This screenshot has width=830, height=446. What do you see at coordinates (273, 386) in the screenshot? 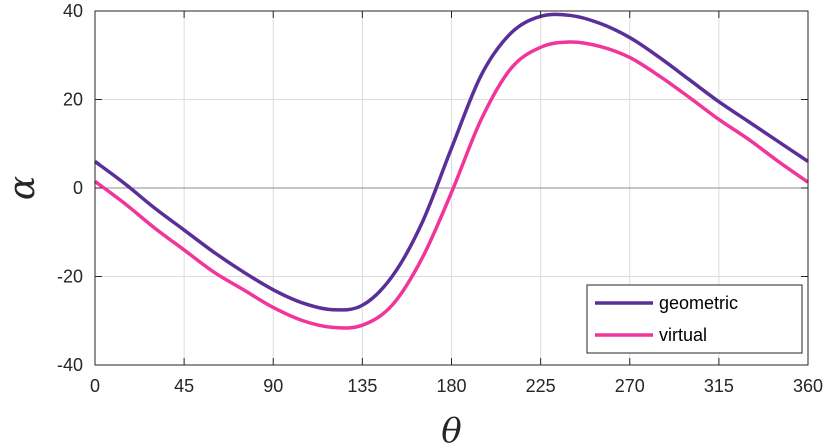
I see `x-tick-label: 90` at bounding box center [273, 386].